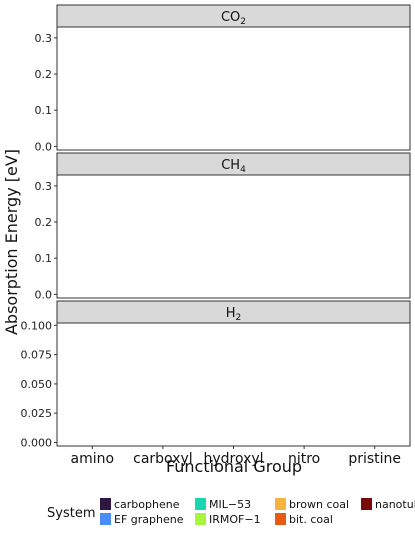 Image resolution: width=415 pixels, height=534 pixels. I want to click on legend-label: EF graphene, so click(149, 519).